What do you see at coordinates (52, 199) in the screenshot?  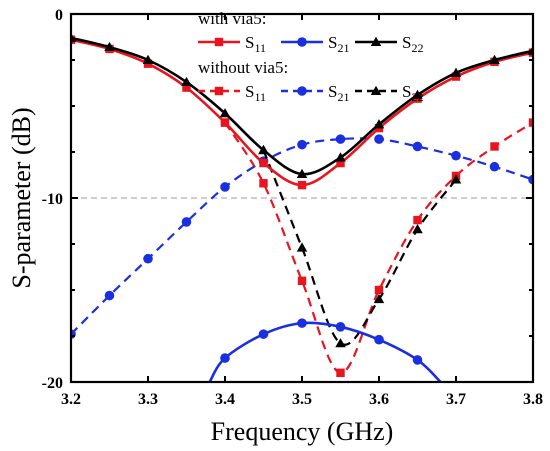 I see `y-tick-label: -10` at bounding box center [52, 199].